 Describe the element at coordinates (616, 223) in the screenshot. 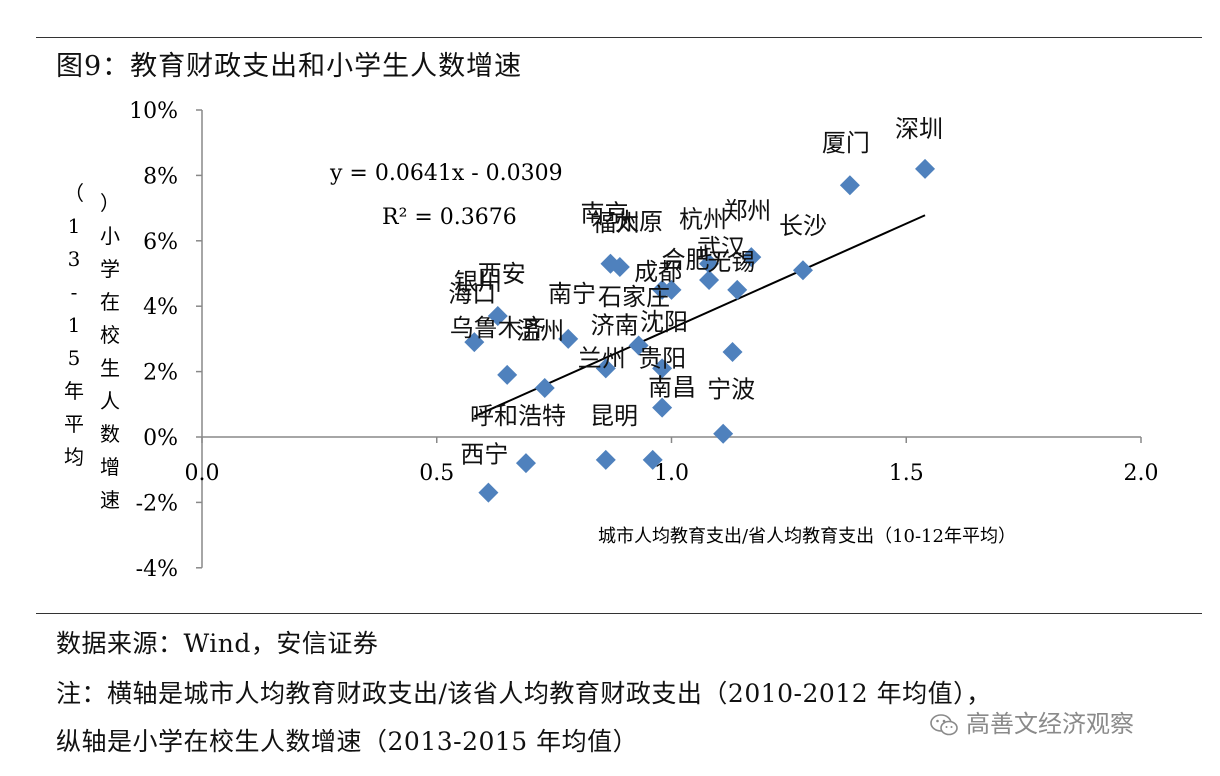

I see `point-label: 福州` at that location.